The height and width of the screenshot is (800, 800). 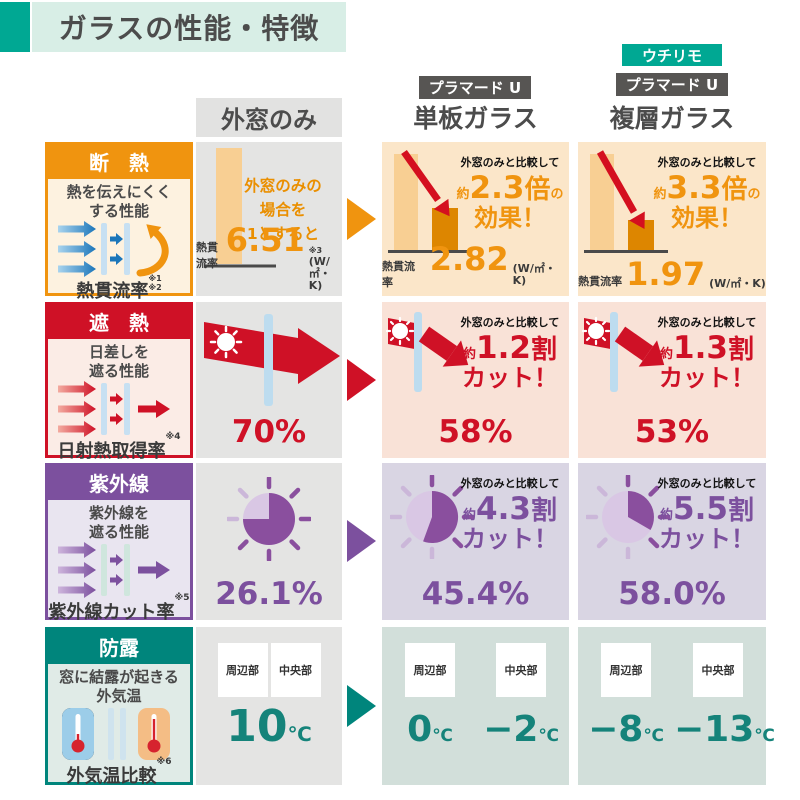 I want to click on shading-double-cell: 外窓のみと比較して 約1.3割 カット！ 53%, so click(x=672, y=380).